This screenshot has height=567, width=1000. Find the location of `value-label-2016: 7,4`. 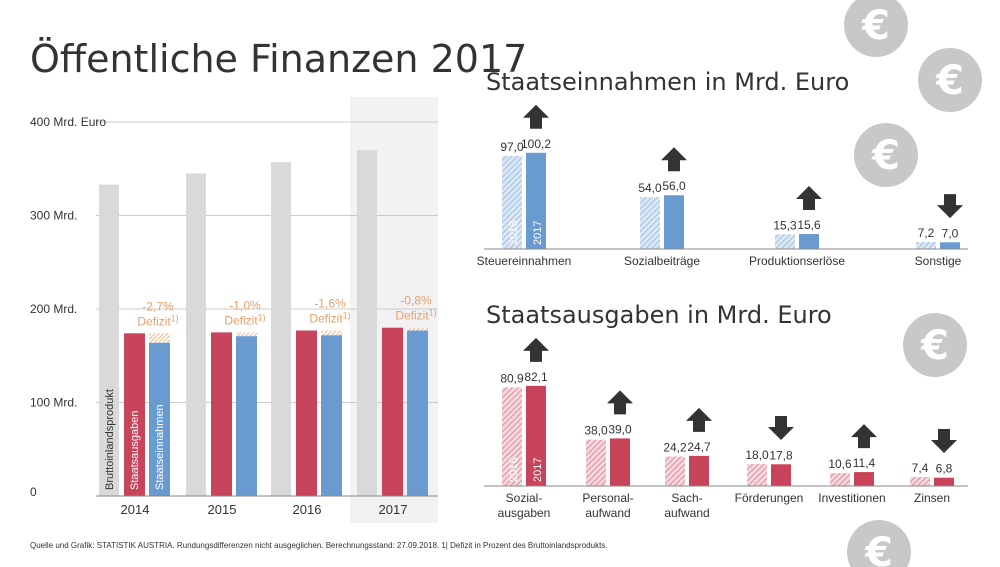

value-label-2016: 7,4 is located at coordinates (920, 468).